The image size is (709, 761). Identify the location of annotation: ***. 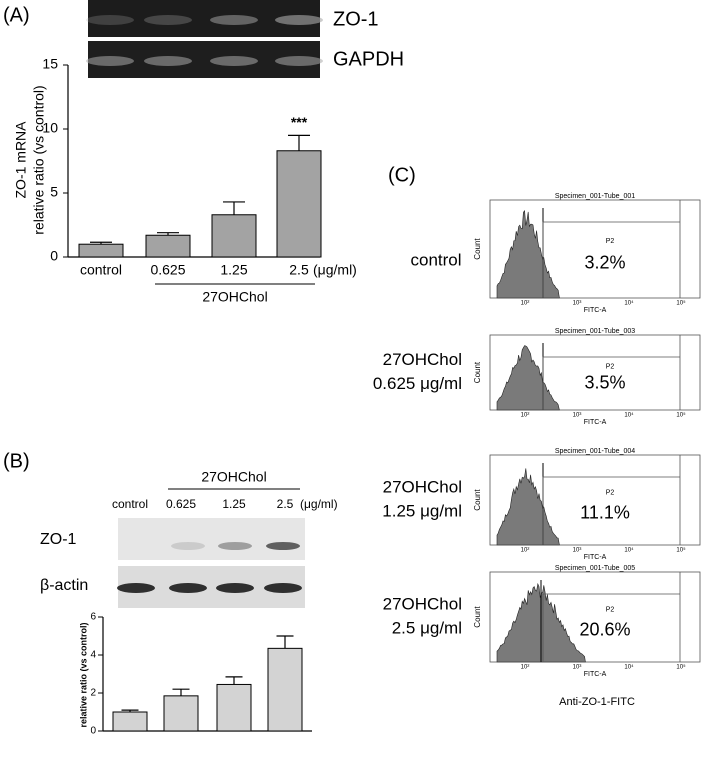
(299, 122).